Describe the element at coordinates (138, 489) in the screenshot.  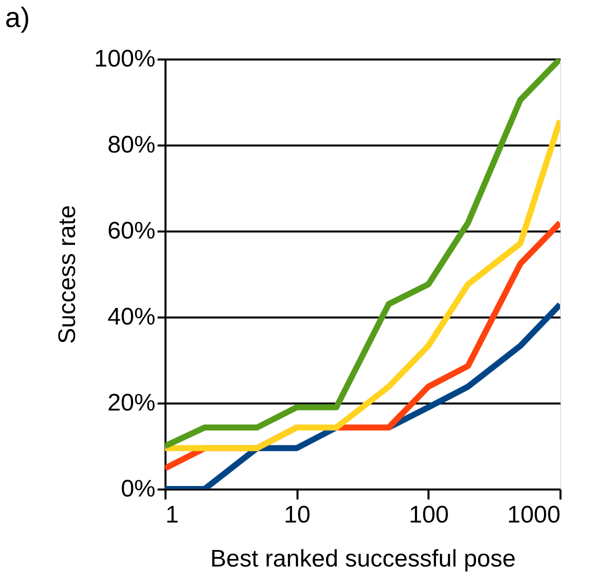
I see `y-tick-label: 0%` at that location.